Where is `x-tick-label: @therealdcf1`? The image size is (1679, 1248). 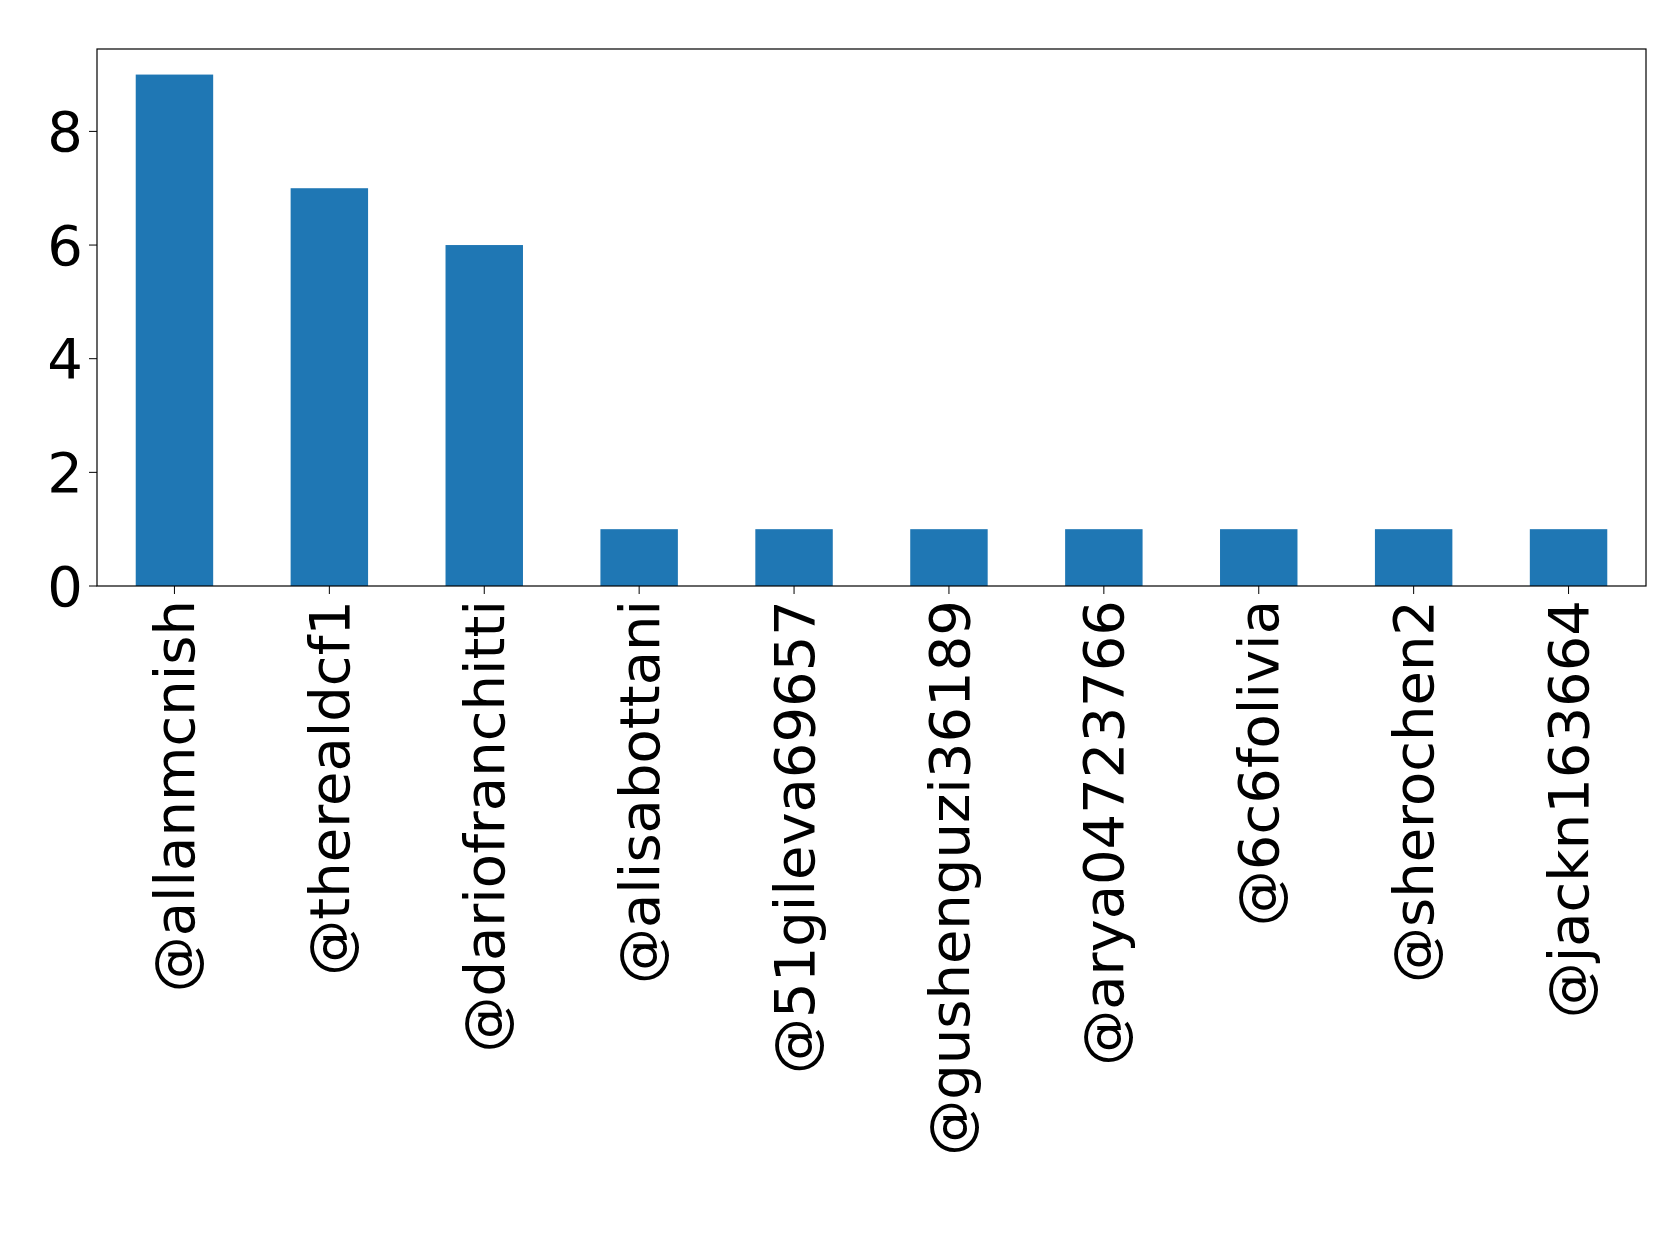 x-tick-label: @therealdcf1 is located at coordinates (329, 788).